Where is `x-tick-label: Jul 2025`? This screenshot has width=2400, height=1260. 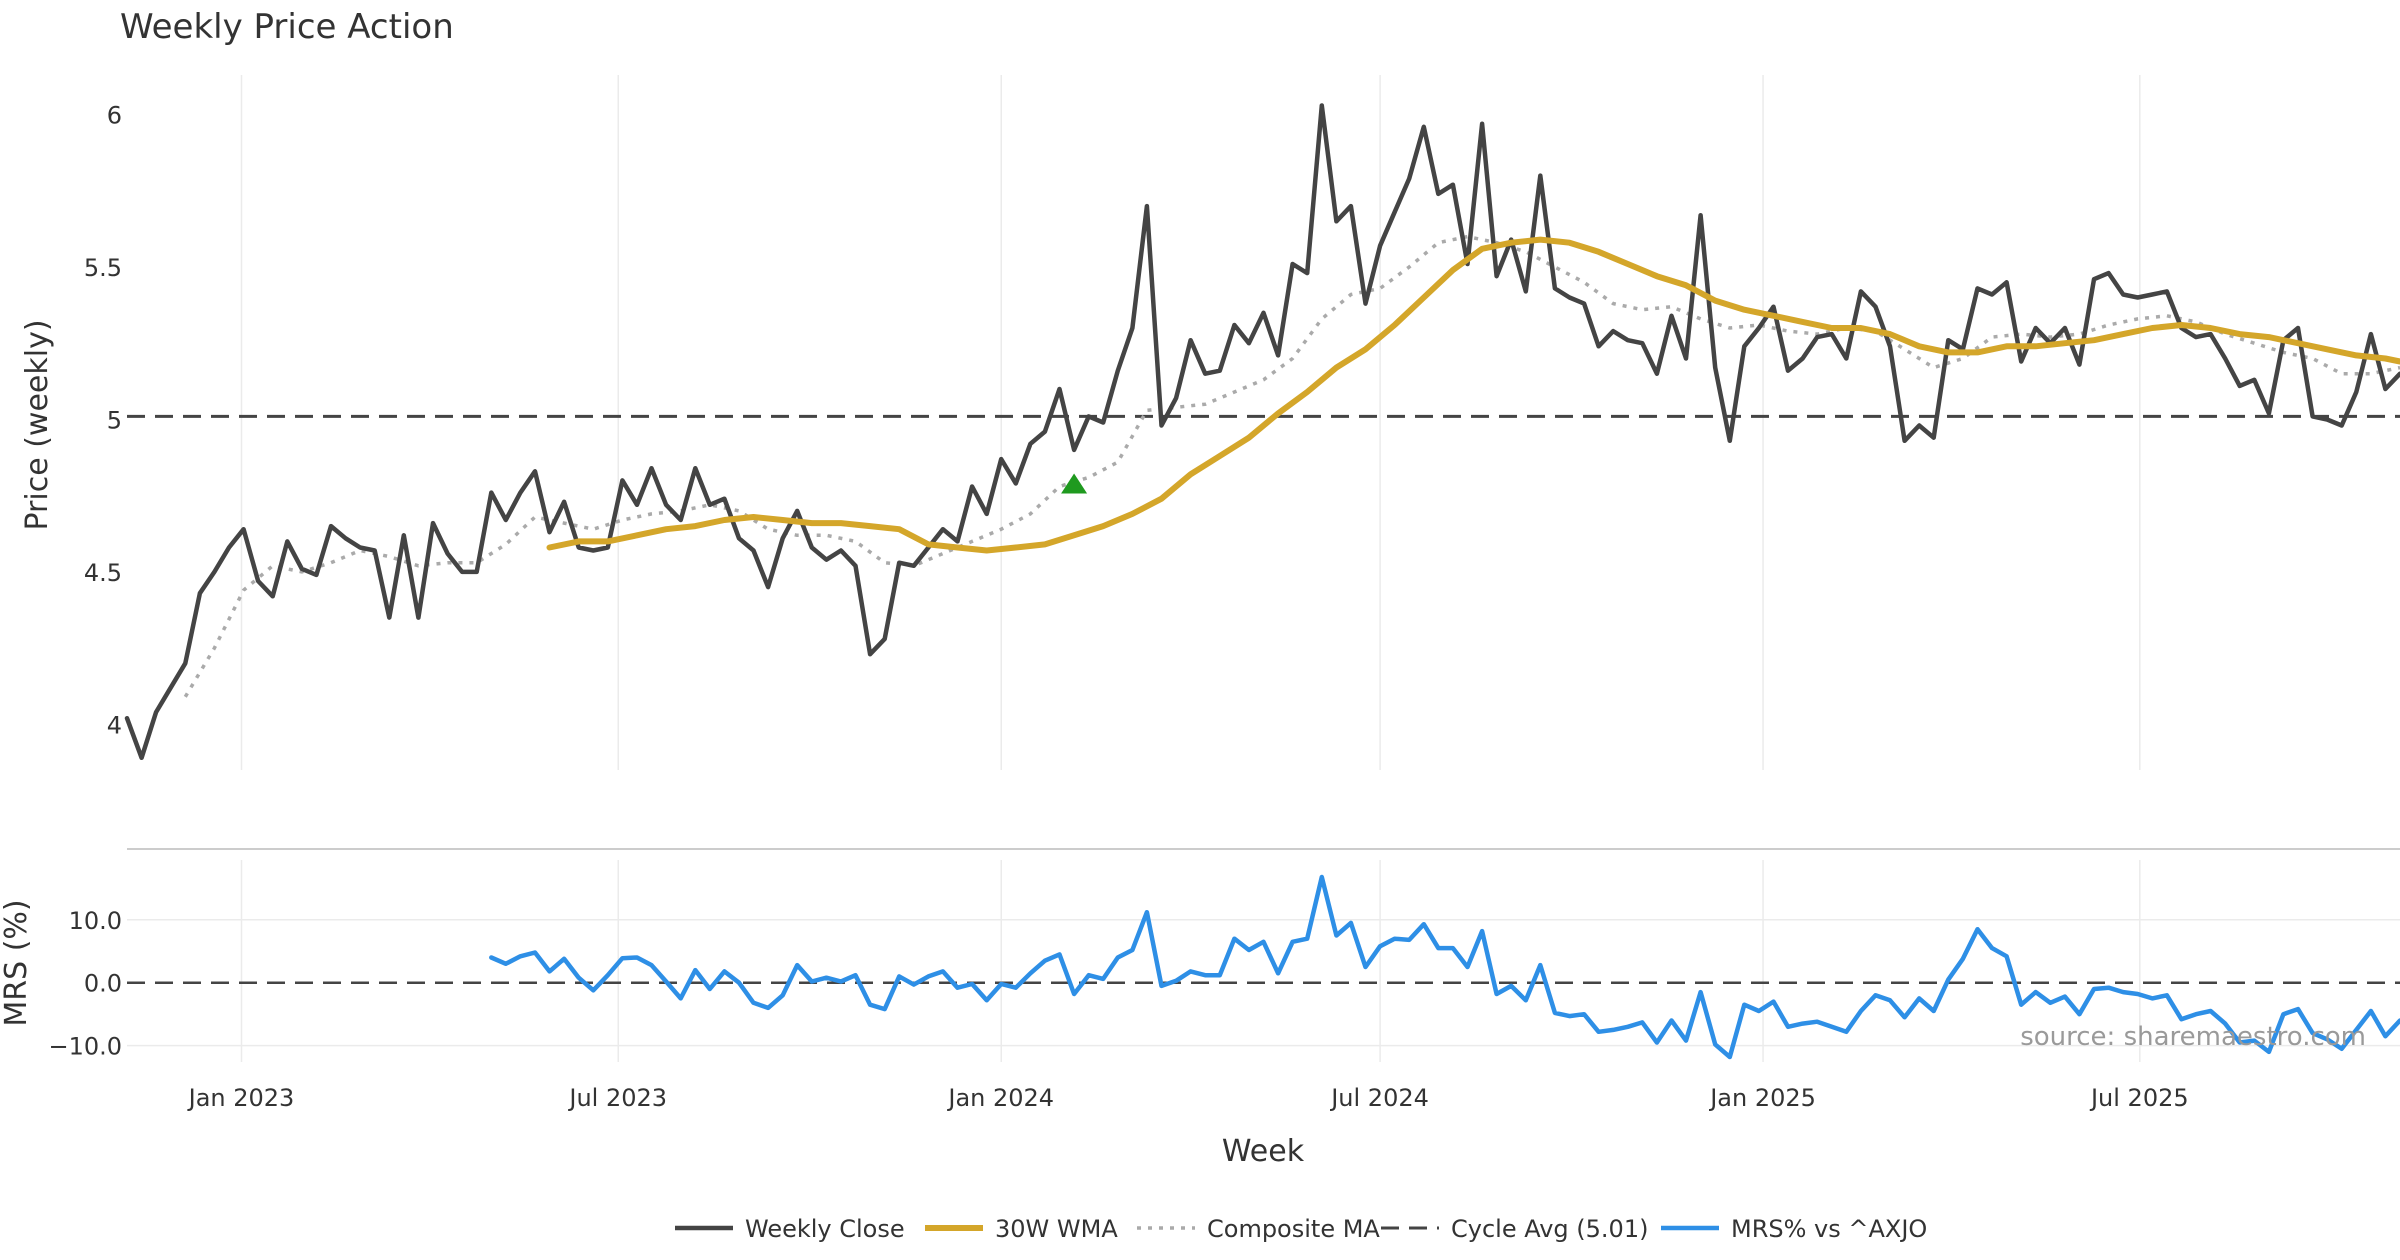
x-tick-label: Jul 2025 is located at coordinates (2139, 1098).